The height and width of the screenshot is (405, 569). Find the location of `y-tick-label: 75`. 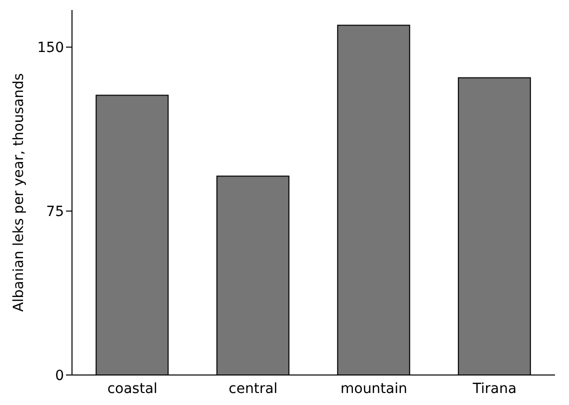

y-tick-label: 75 is located at coordinates (55, 212).